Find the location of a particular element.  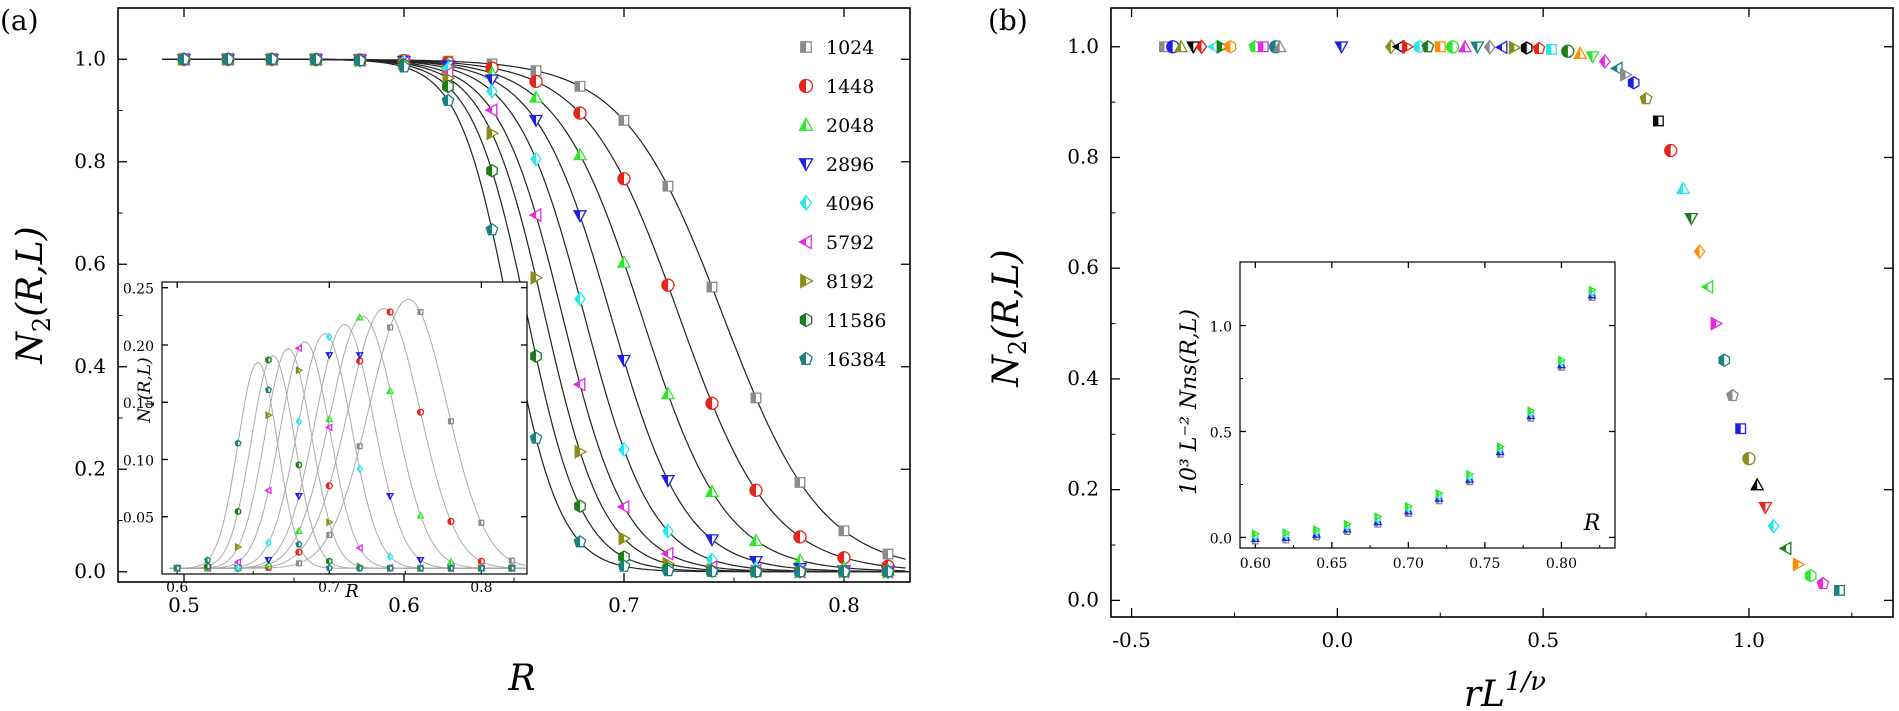

bi-xtick-label-0: 0.60 is located at coordinates (1255, 564).